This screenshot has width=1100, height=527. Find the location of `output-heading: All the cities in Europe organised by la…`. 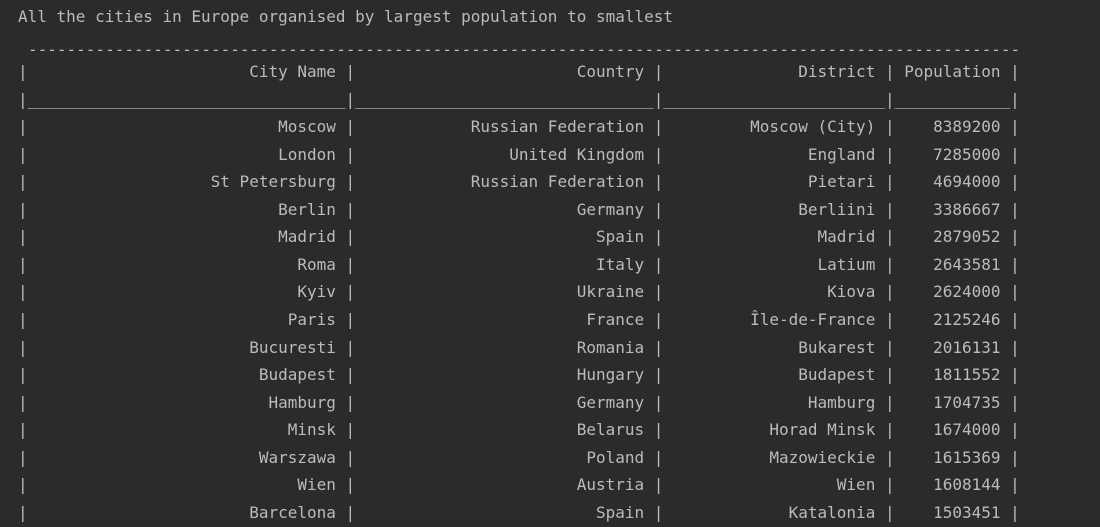

output-heading: All the cities in Europe organised by la… is located at coordinates (346, 16).